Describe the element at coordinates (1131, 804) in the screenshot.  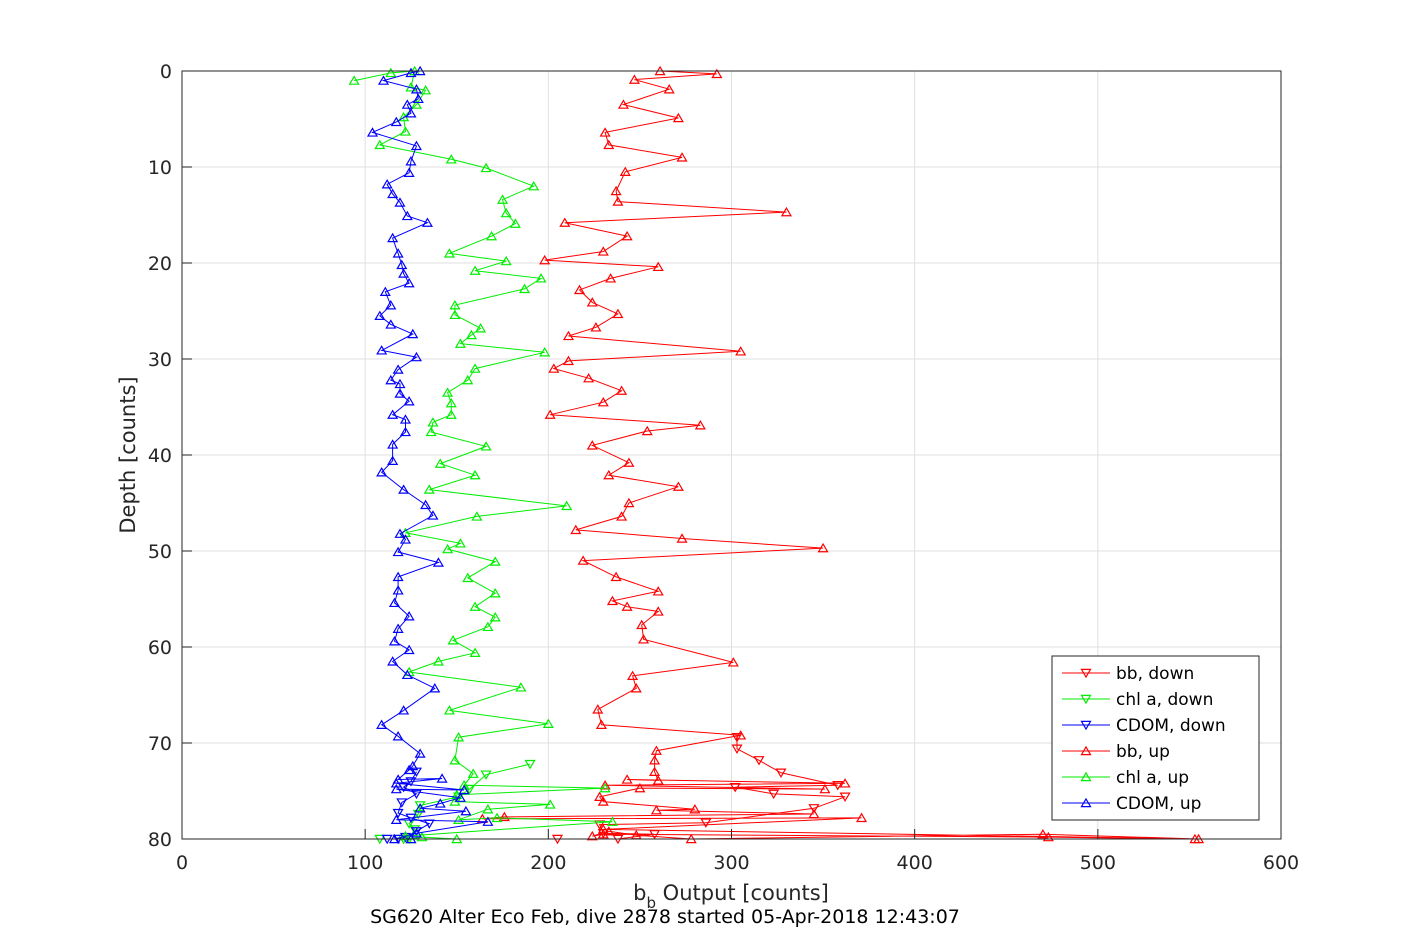
I see `legend-entry-cdom-up: CDOM, up` at that location.